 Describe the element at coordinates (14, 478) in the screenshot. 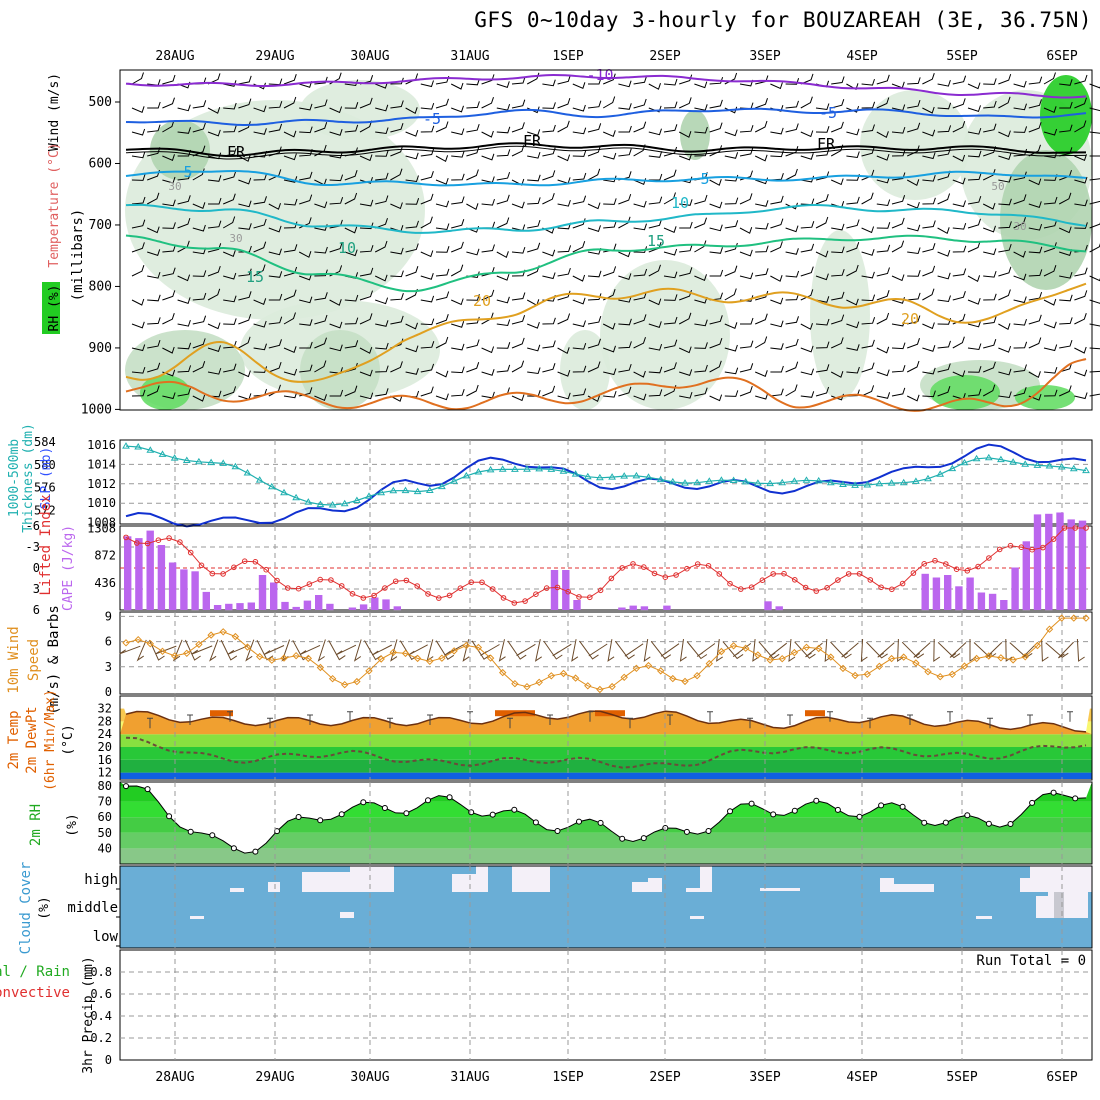

I see `slp-ylabel-thickness-range: 1000-500mb` at that location.